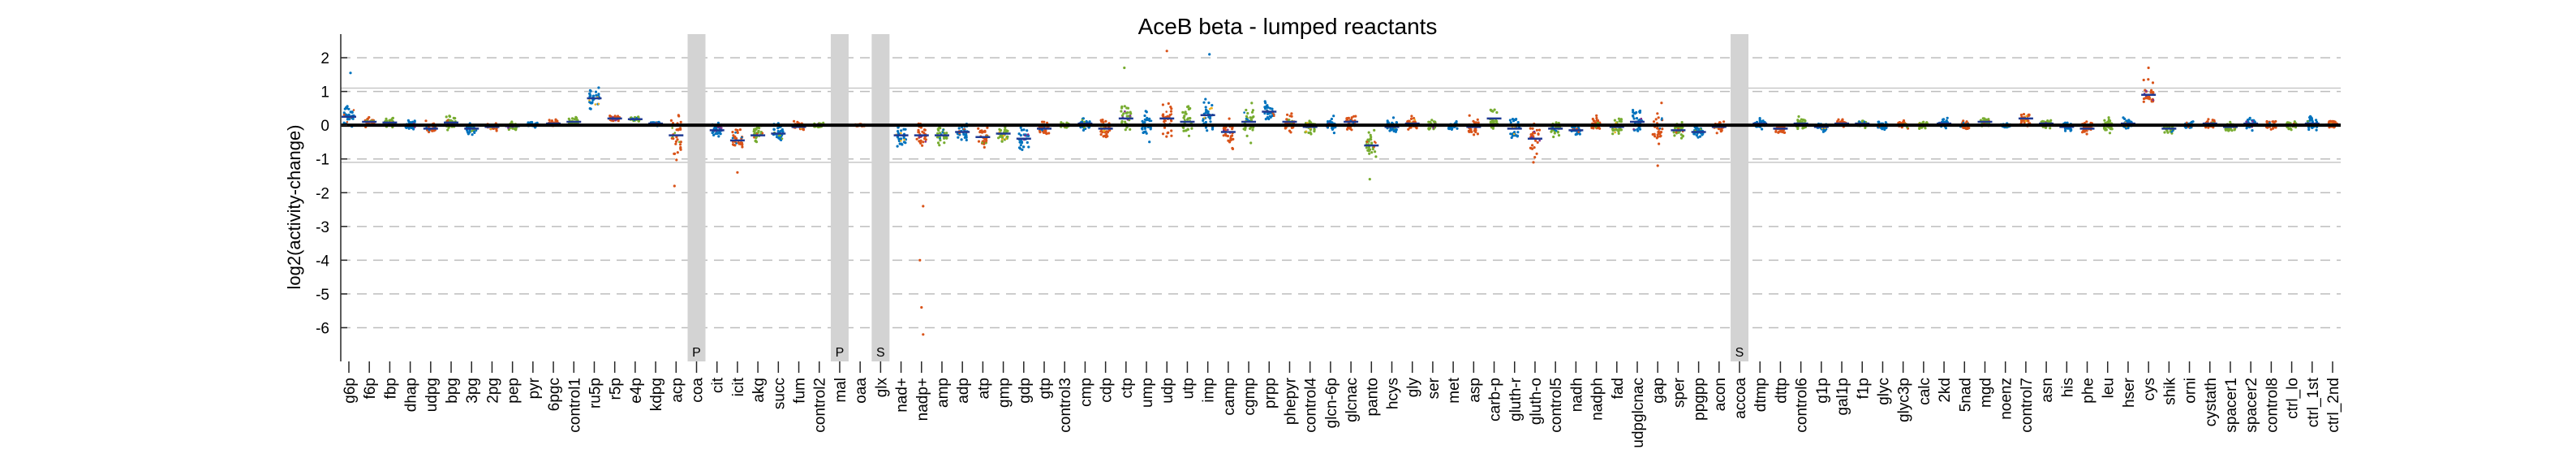 The height and width of the screenshot is (467, 2576). What do you see at coordinates (616, 389) in the screenshot?
I see `x-tick-label: r5p` at bounding box center [616, 389].